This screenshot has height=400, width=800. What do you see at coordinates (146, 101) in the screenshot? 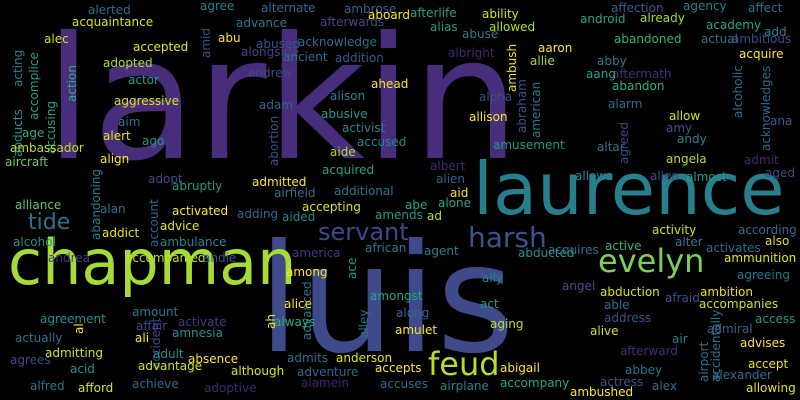
I see `cloud-word: aggressive` at bounding box center [146, 101].